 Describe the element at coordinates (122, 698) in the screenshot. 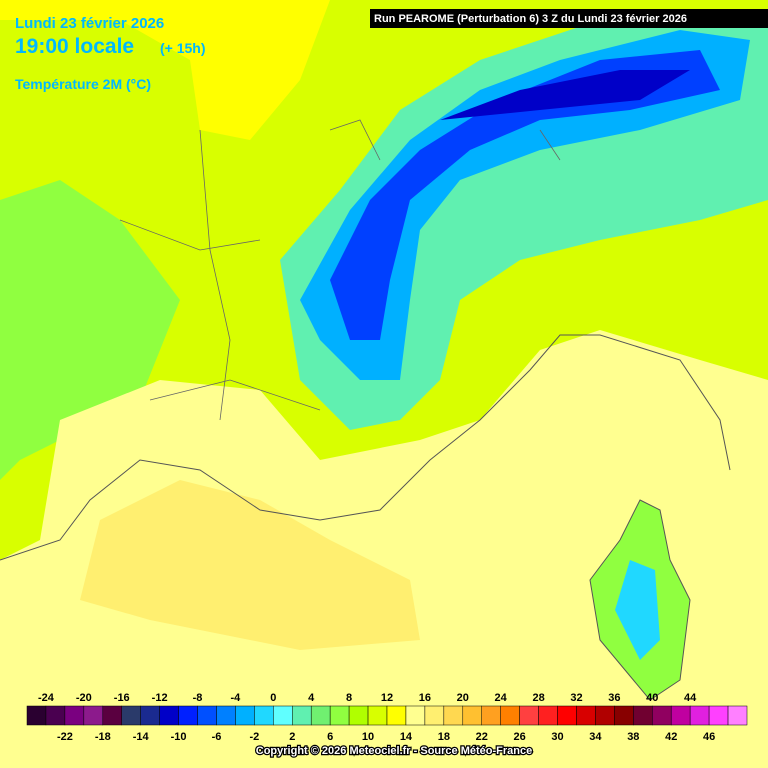

I see `legend-label: -16` at that location.